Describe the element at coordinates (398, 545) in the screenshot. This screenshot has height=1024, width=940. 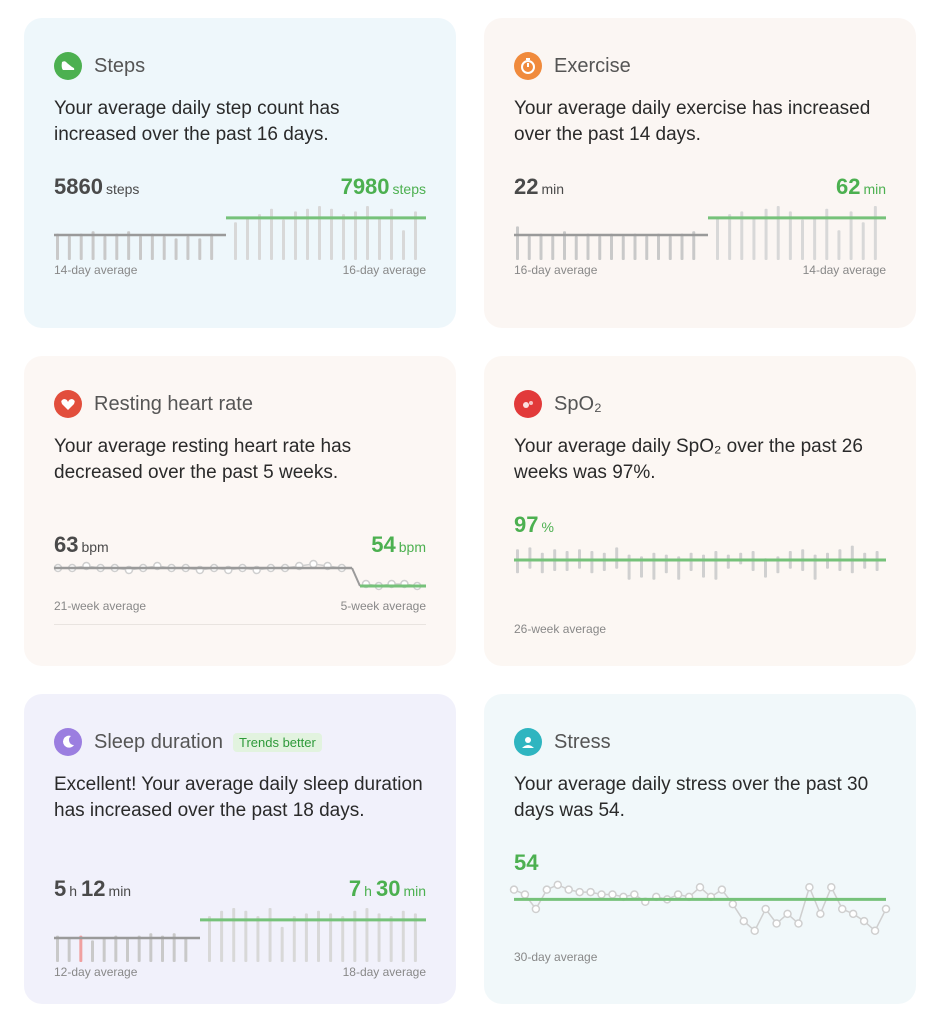
I see `resting-hr-right-stat: 54 bpm` at that location.